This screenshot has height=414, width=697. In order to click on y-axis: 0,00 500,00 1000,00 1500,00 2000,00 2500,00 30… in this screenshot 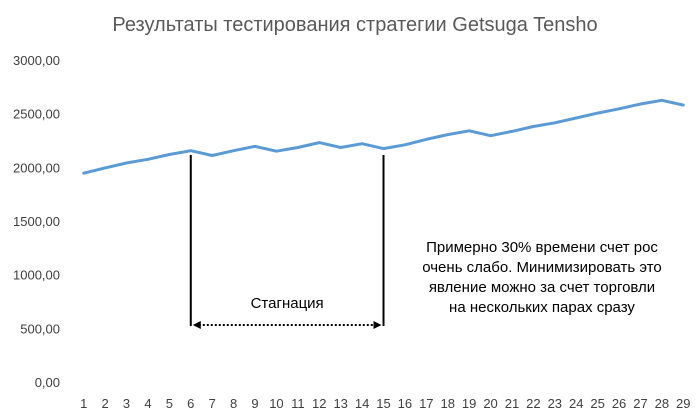, I will do `click(36, 221)`.